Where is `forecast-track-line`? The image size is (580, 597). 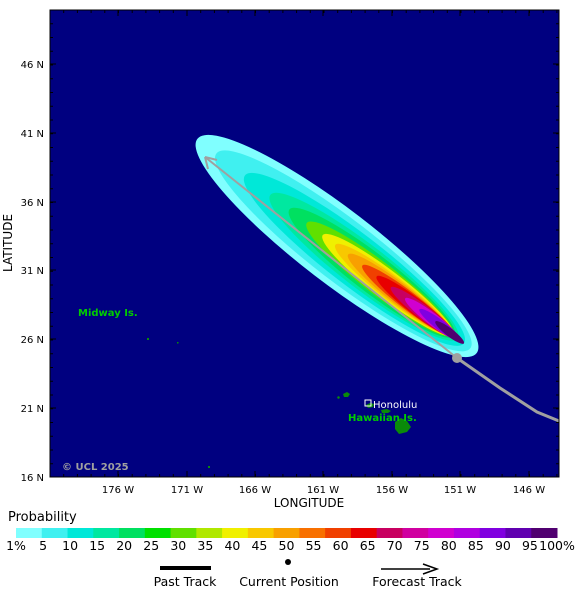 forecast-track-line is located at coordinates (331, 257).